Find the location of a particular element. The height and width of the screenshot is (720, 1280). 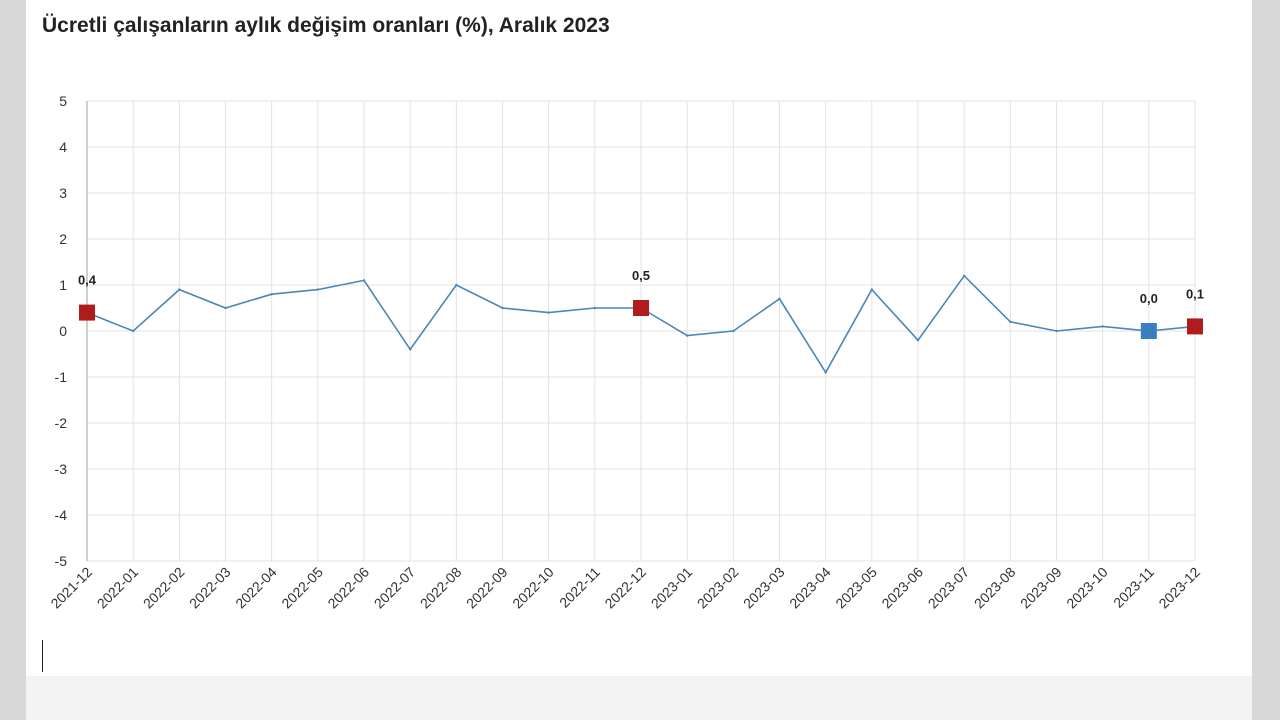

data-label: 0,4 is located at coordinates (87, 280).